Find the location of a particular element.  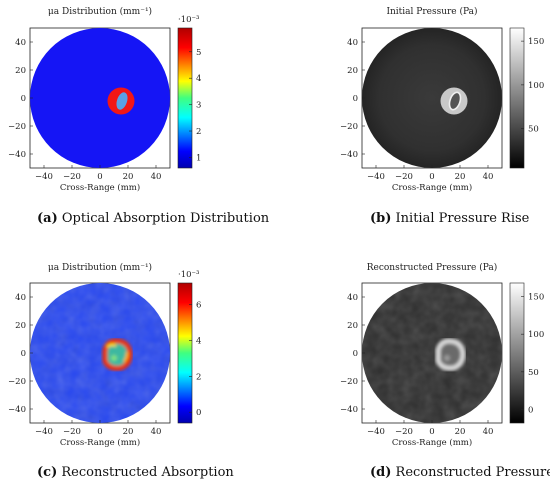

panel-d-caption-text: Reconstructed Pressure is located at coordinates (473, 472).